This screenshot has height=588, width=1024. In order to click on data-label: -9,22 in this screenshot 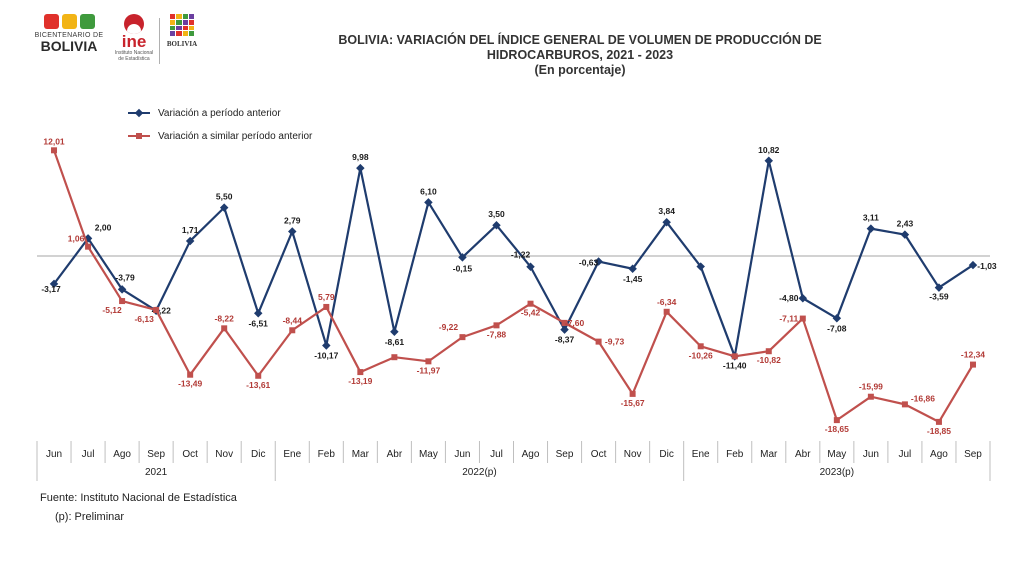, I will do `click(449, 327)`.